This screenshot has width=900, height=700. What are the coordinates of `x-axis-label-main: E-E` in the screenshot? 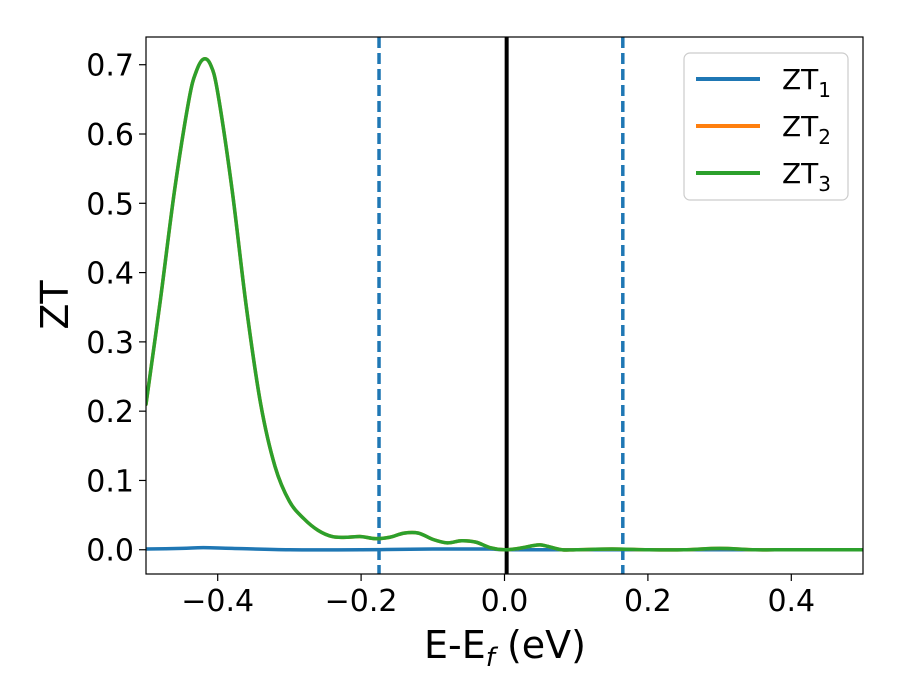 It's located at (455, 645).